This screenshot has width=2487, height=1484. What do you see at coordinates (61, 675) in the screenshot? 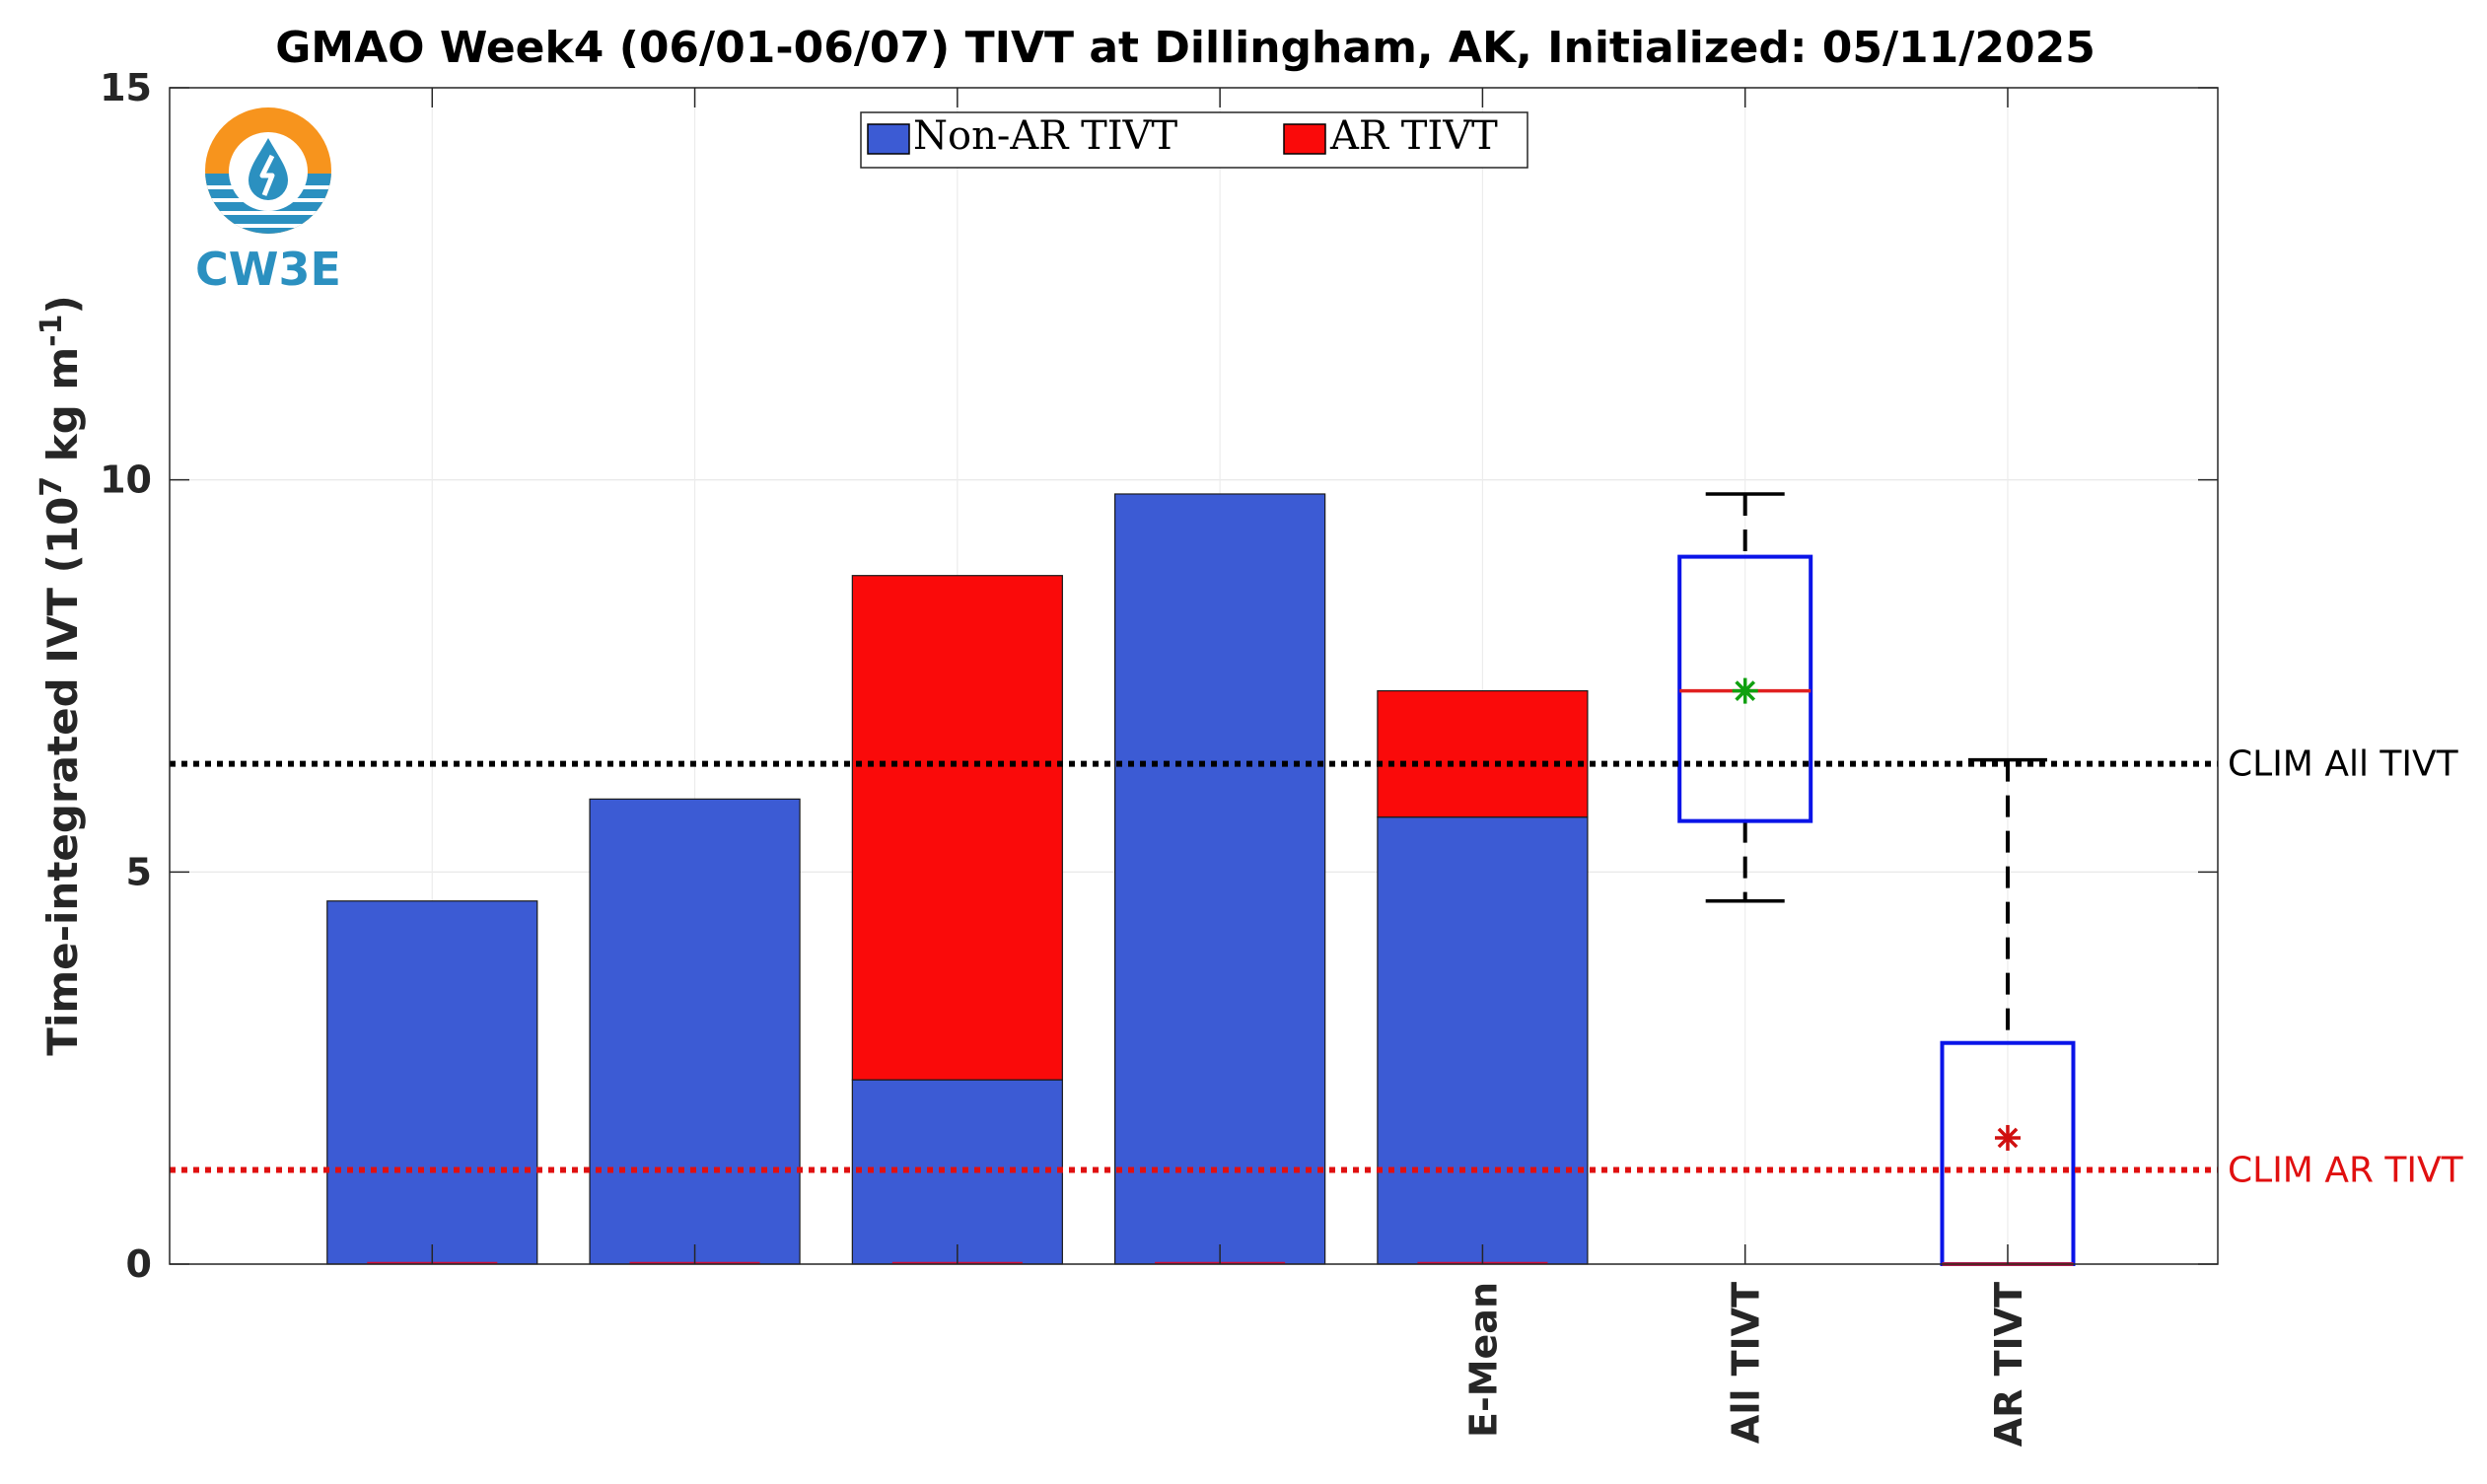
I see `y-axis-label: Time-integrated IVT (107 kg m-1)` at bounding box center [61, 675].